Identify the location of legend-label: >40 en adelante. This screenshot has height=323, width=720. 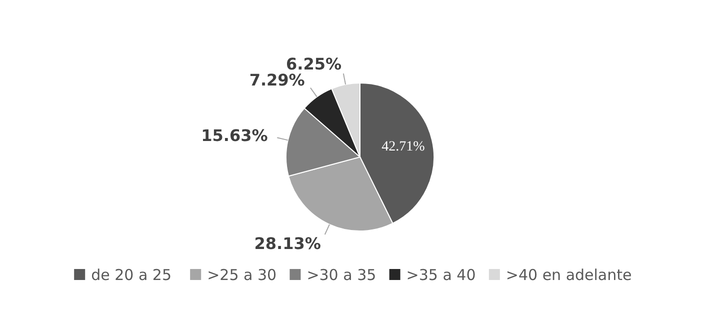
(569, 275).